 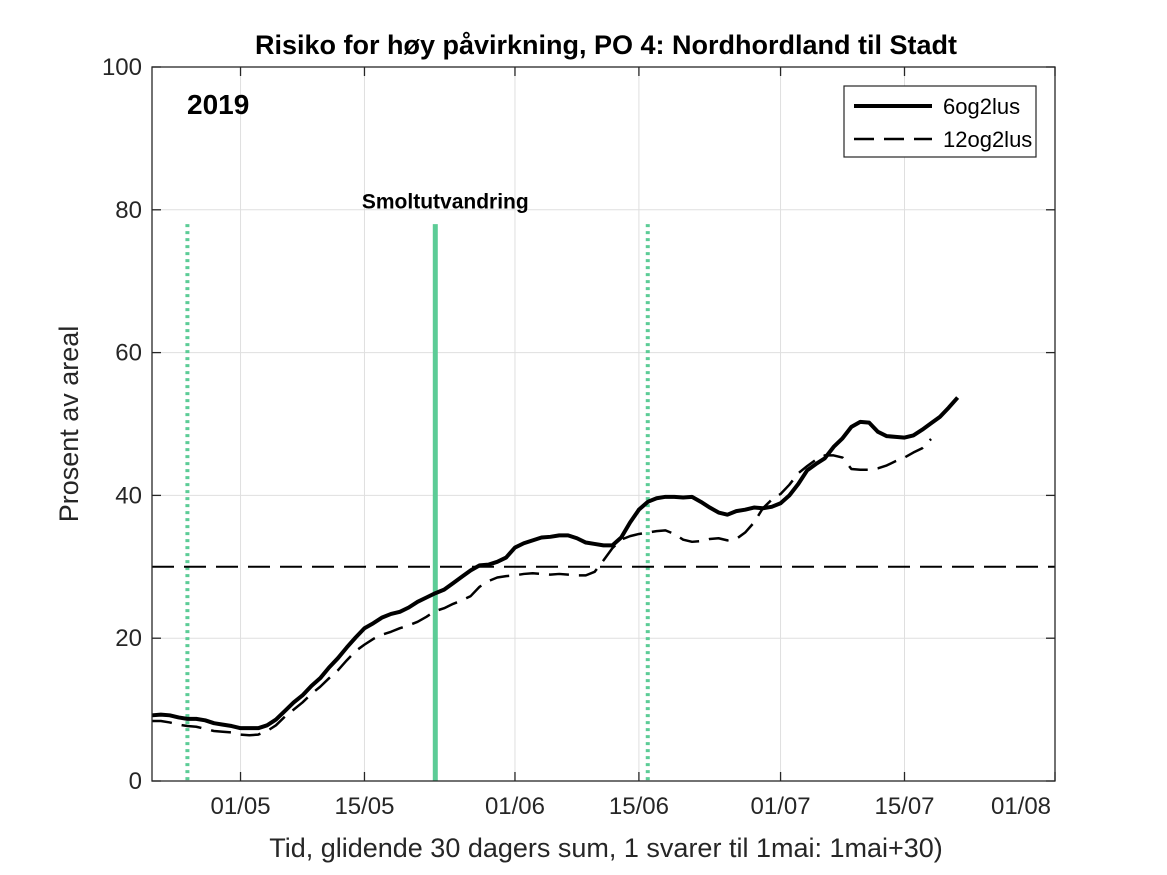 What do you see at coordinates (781, 806) in the screenshot?
I see `x-tick-label: 01/07` at bounding box center [781, 806].